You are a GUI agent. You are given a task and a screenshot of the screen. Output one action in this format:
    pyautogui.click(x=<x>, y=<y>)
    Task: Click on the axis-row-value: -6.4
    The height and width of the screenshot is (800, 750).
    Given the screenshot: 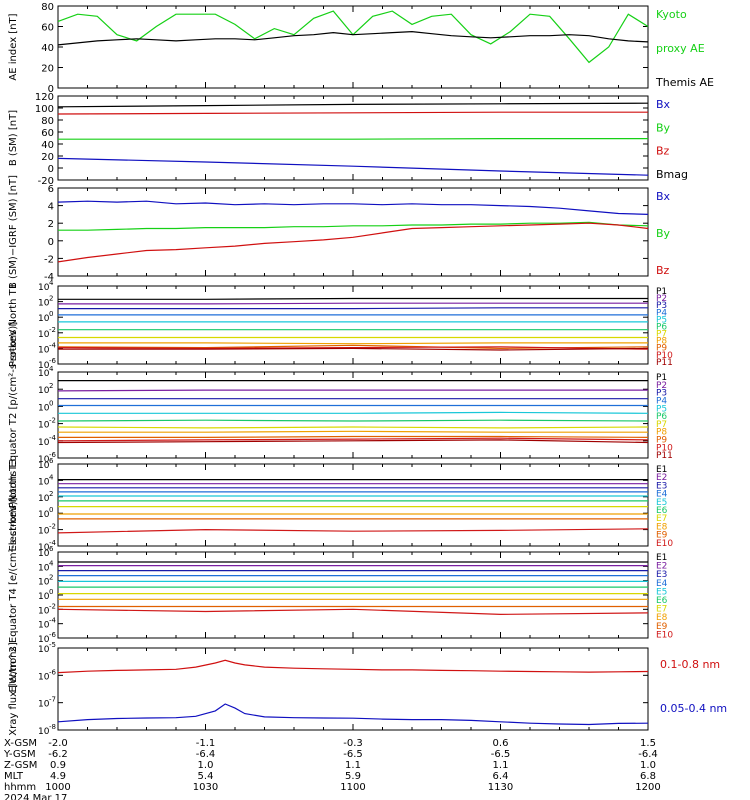 What is the action you would take?
    pyautogui.click(x=648, y=754)
    